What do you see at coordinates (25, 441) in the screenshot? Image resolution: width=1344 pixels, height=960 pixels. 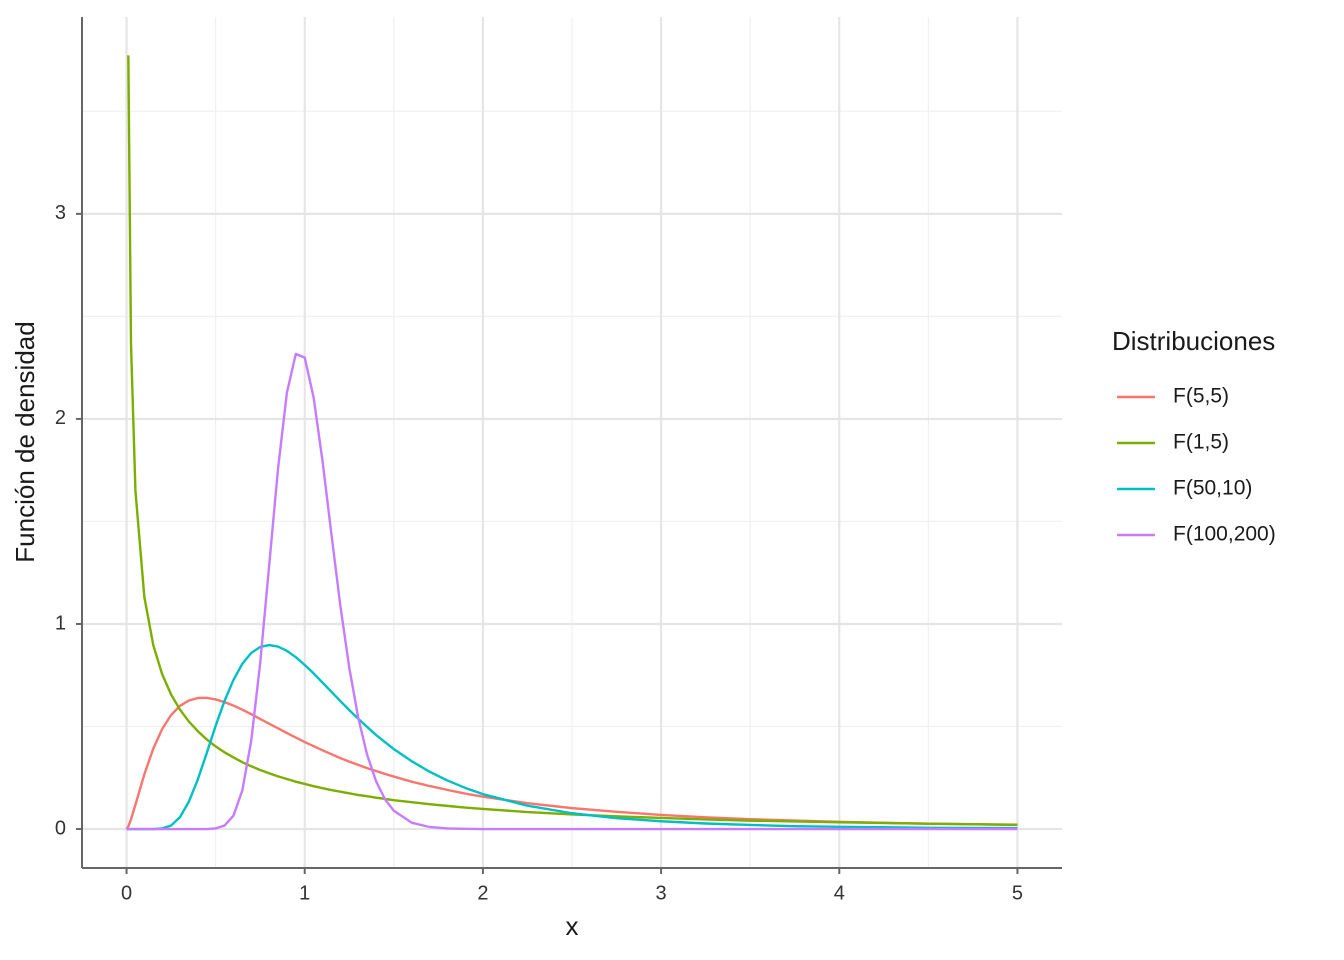 I see `y-axis-title: Función de densidad` at bounding box center [25, 441].